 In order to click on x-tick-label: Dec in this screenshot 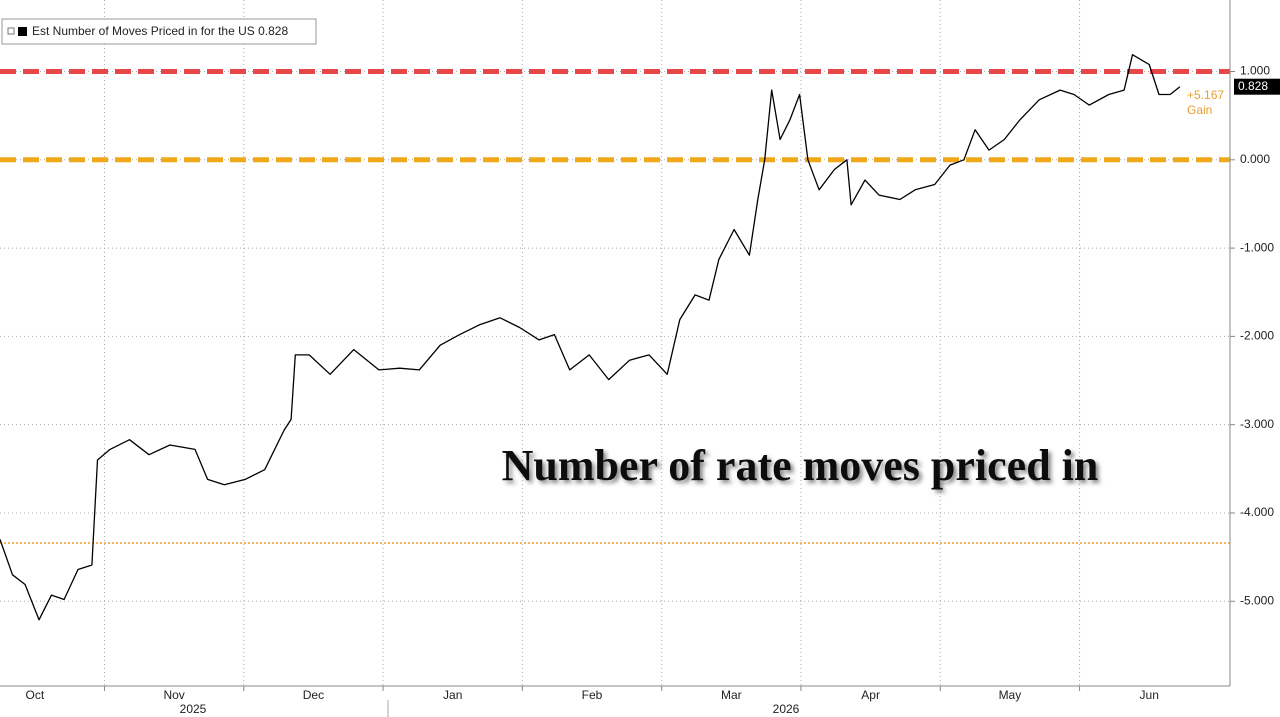, I will do `click(313, 695)`.